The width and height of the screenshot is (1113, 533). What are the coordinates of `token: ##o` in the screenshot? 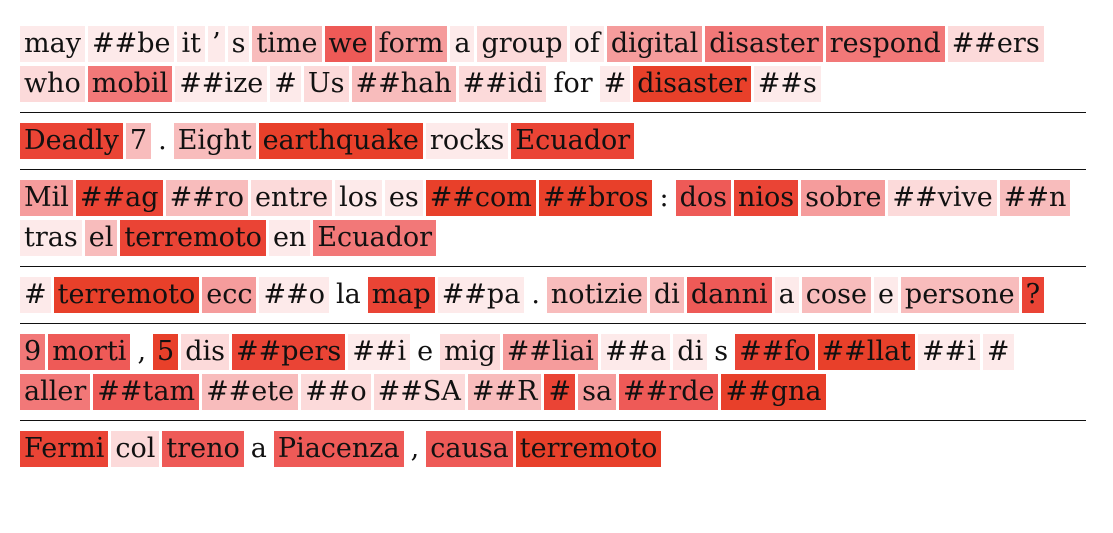 It's located at (294, 295).